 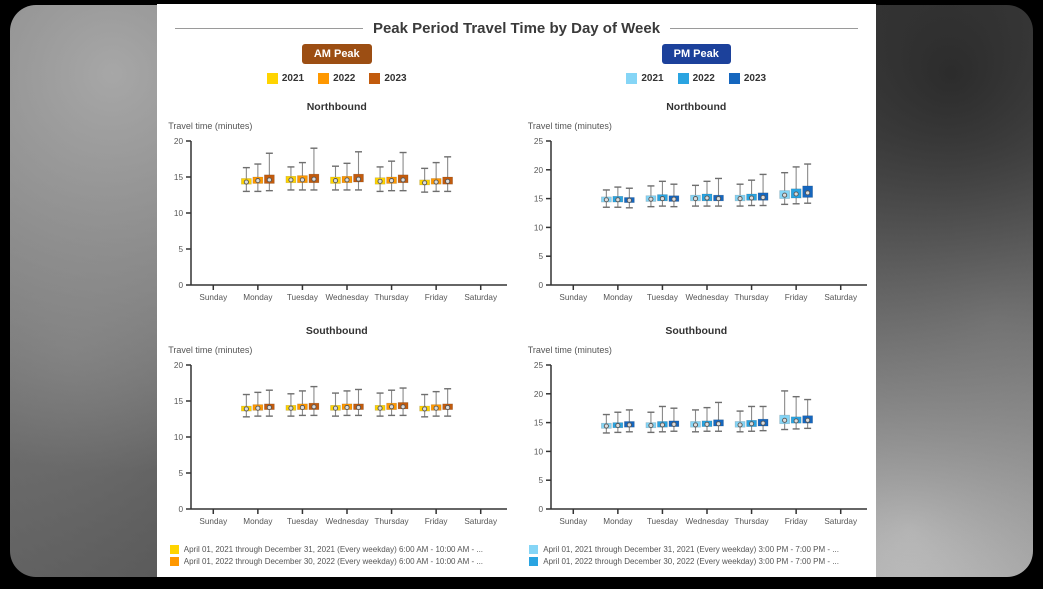 What do you see at coordinates (375, 78) in the screenshot?
I see `am-2023-swatch-icon` at bounding box center [375, 78].